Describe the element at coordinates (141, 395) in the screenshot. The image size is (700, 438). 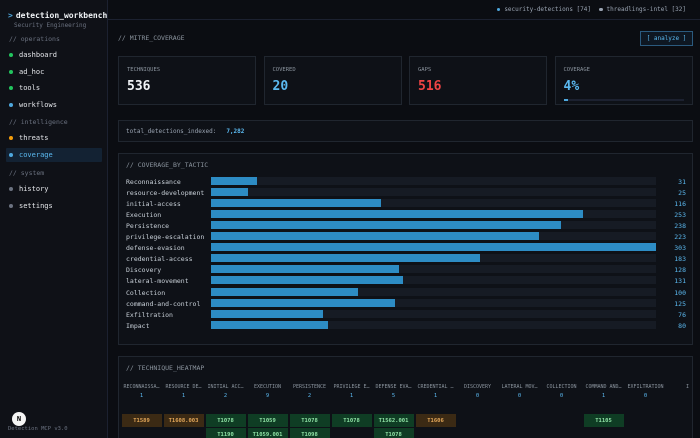
I see `heatmap-column-header: RECONNAISSA… 1` at that location.